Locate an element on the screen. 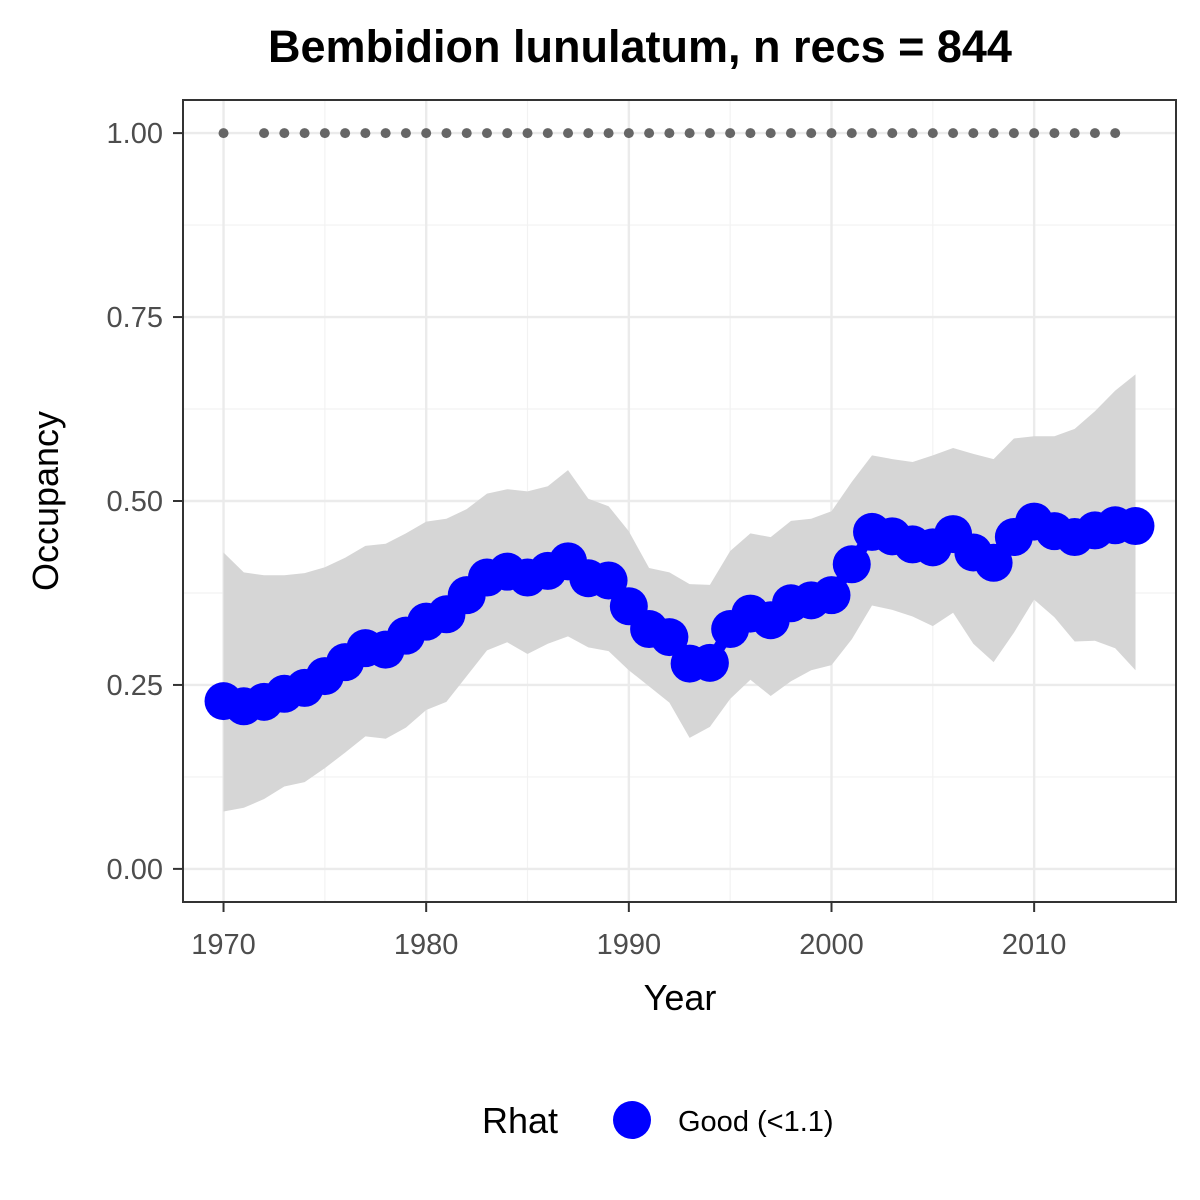  y-tick-label: 0.00 is located at coordinates (135, 870).